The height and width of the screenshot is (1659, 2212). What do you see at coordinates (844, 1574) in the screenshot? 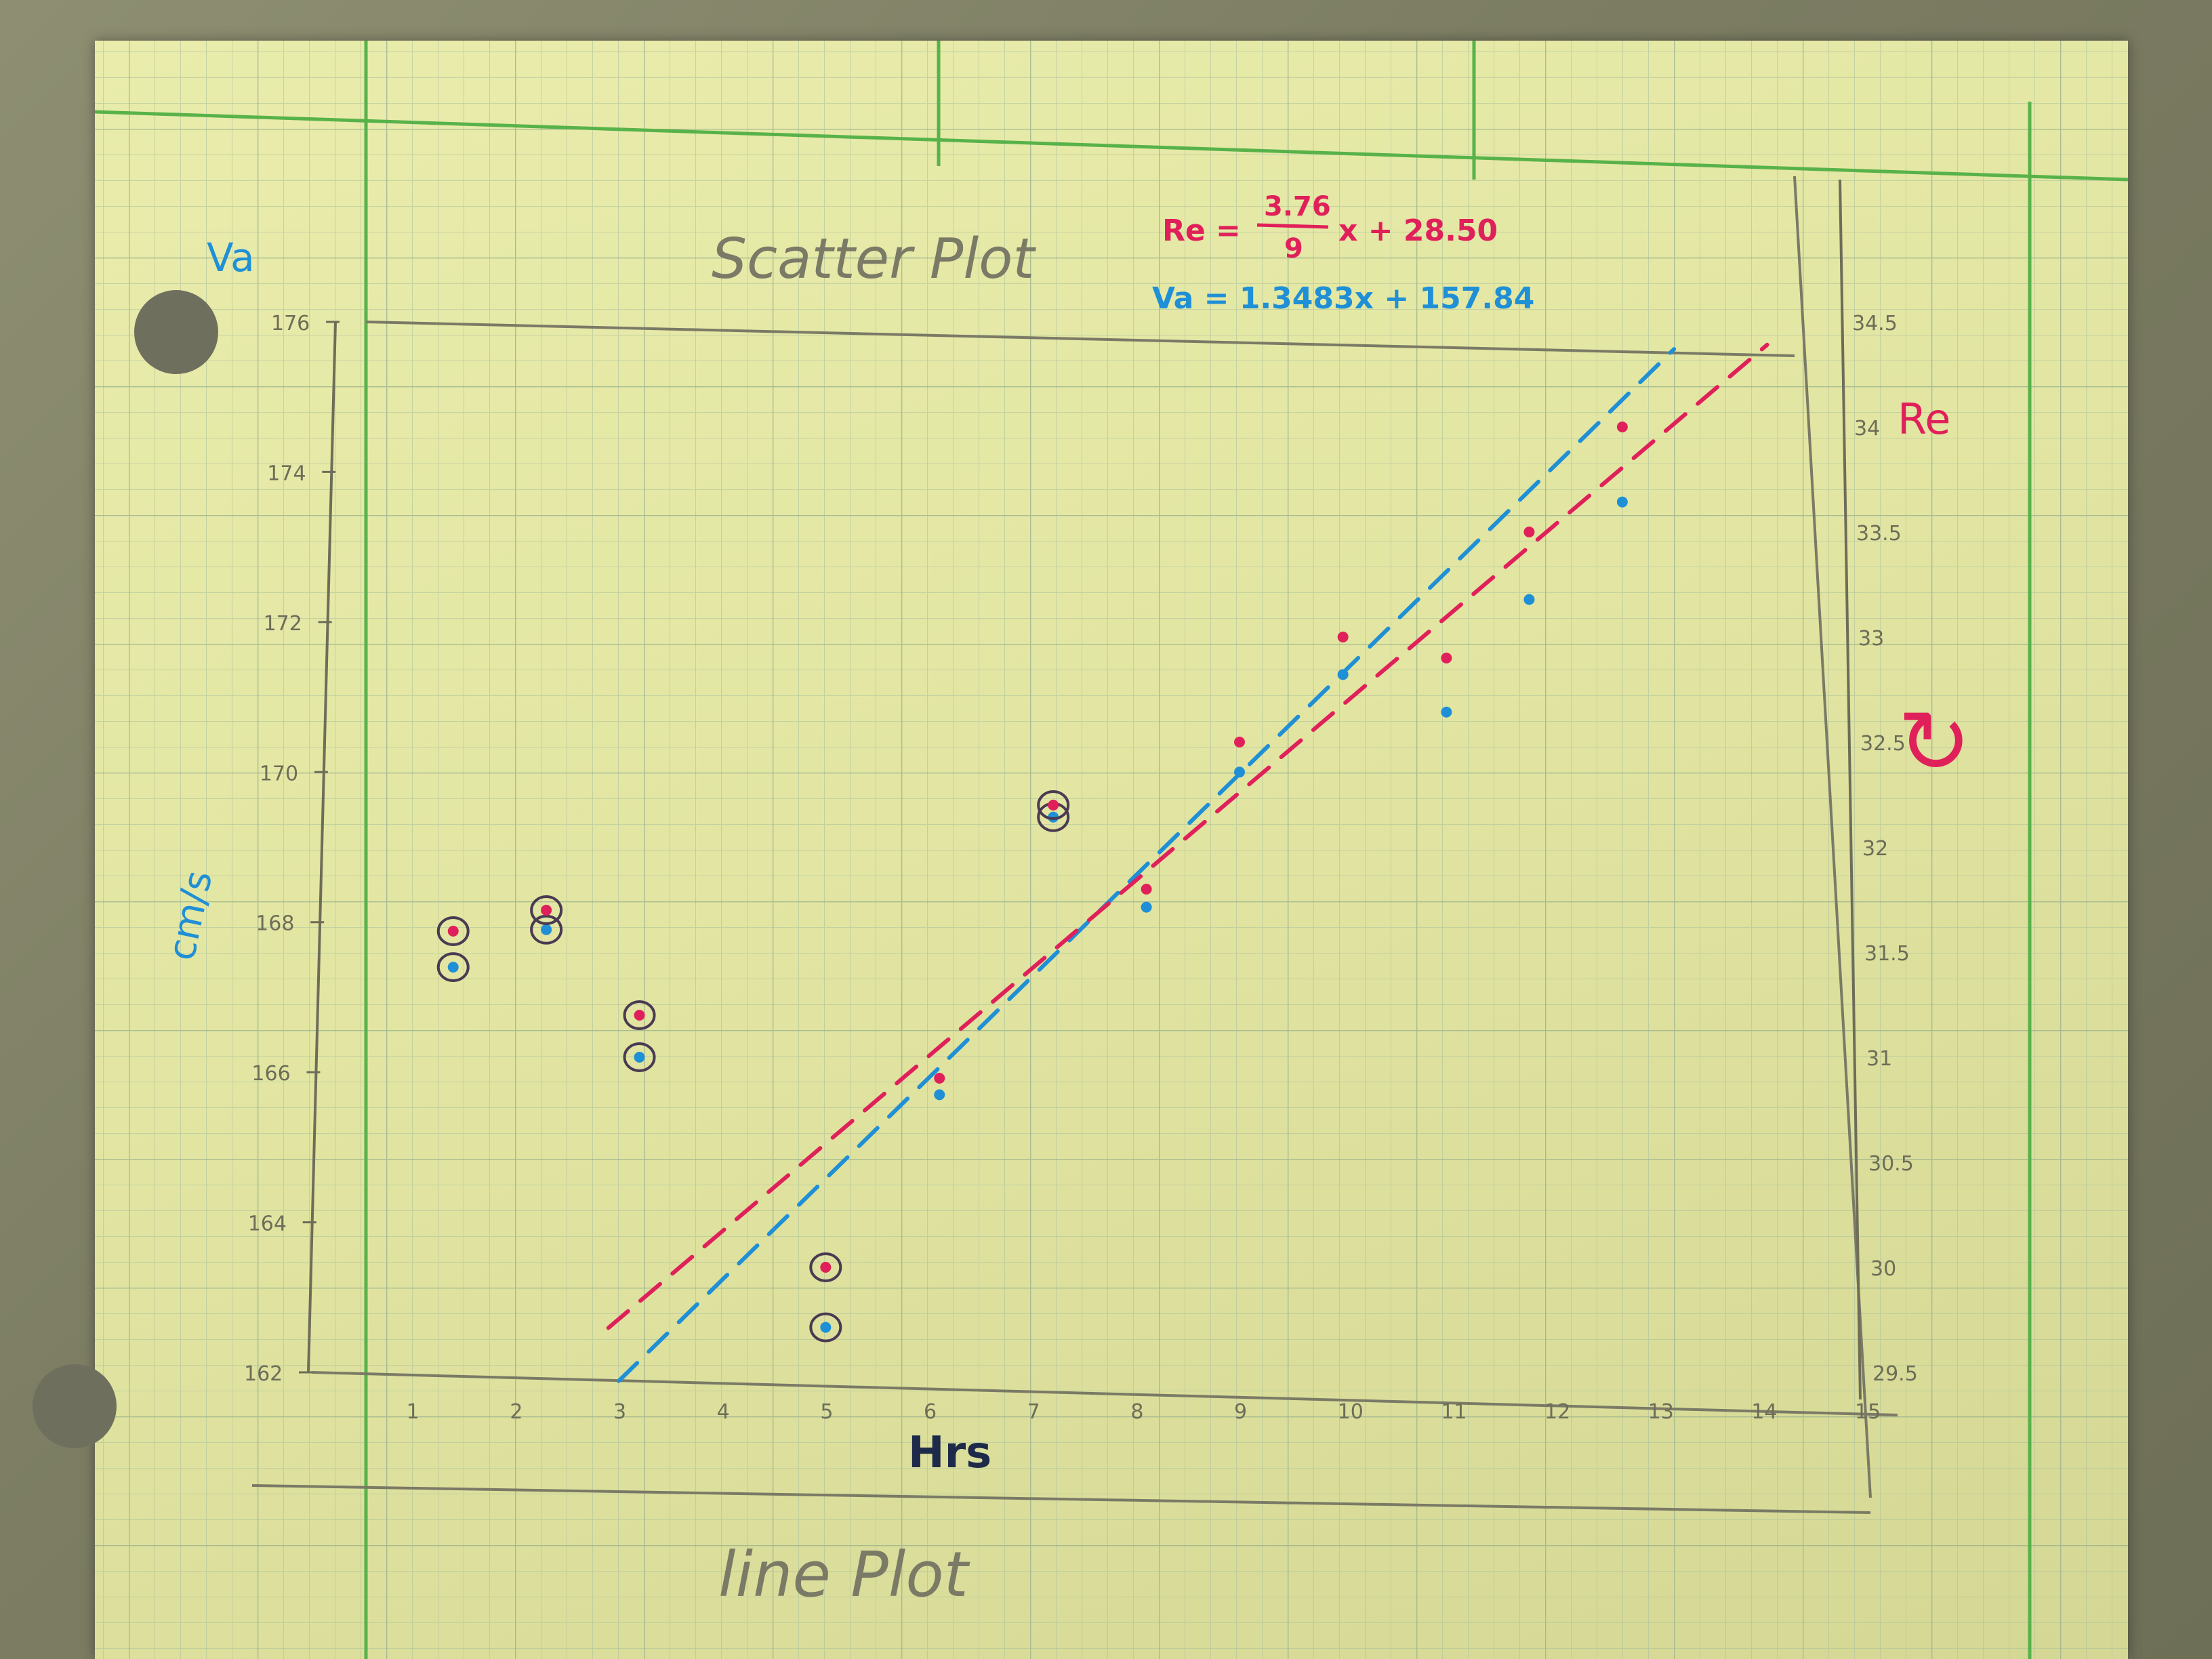
I see `chart-subtitle: line Plot` at bounding box center [844, 1574].